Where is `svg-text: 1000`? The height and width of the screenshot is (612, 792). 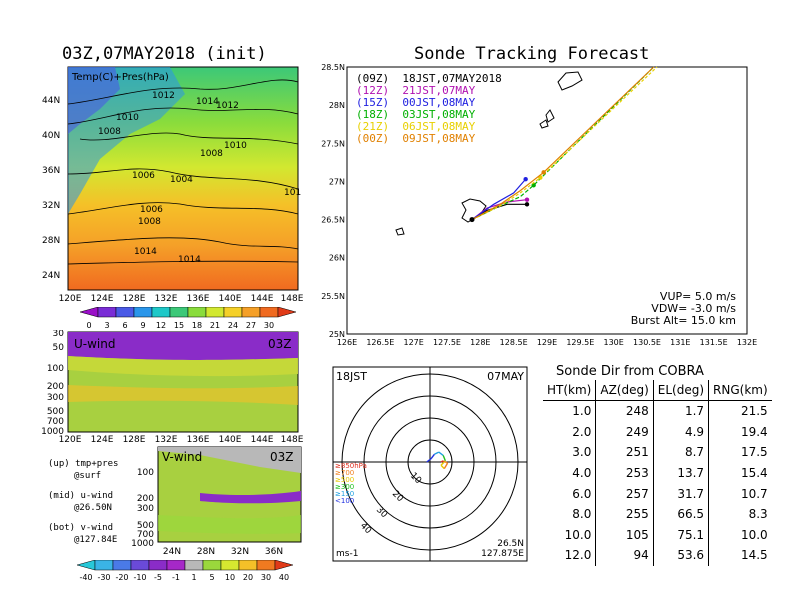 svg-text: 1000 is located at coordinates (52, 432).